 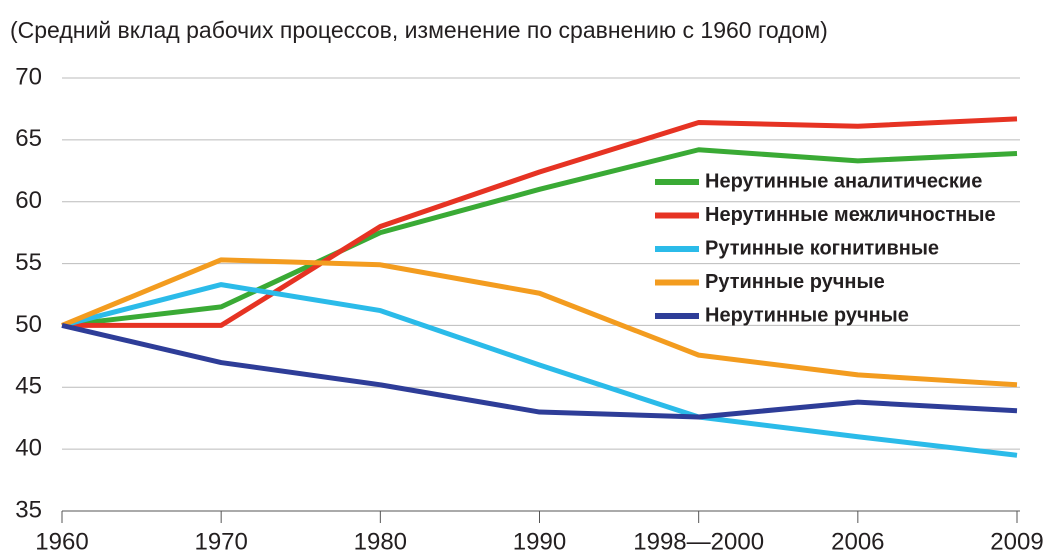 I want to click on x-tick-label: 2009, so click(x=1016, y=541).